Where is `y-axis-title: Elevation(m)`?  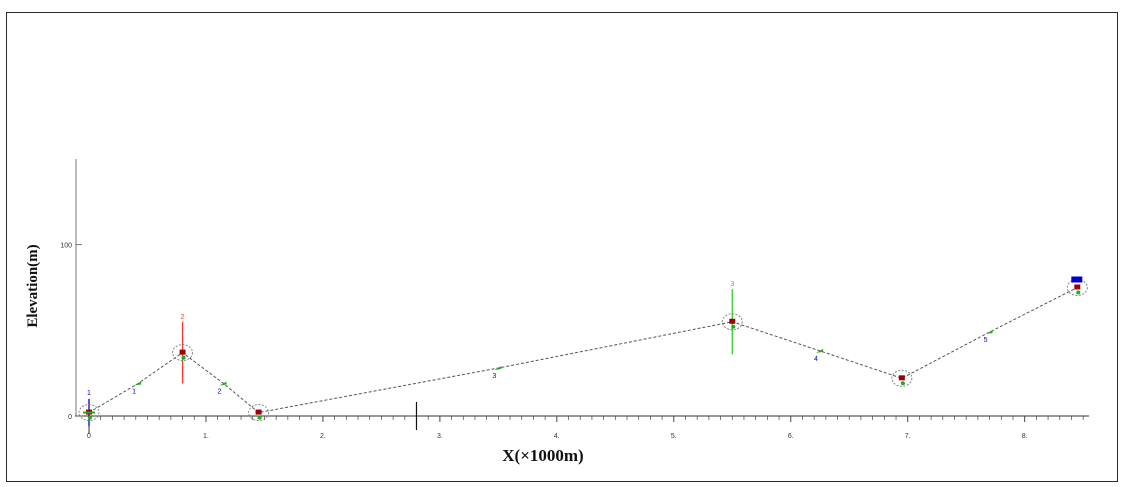 y-axis-title: Elevation(m) is located at coordinates (33, 285).